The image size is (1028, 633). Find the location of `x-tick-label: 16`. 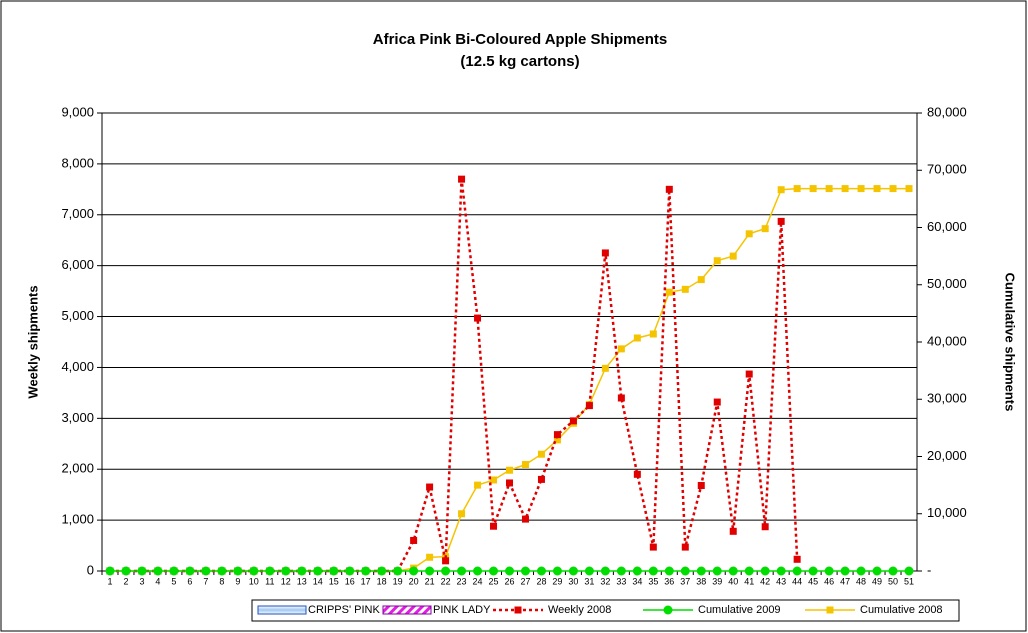

x-tick-label: 16 is located at coordinates (350, 581).